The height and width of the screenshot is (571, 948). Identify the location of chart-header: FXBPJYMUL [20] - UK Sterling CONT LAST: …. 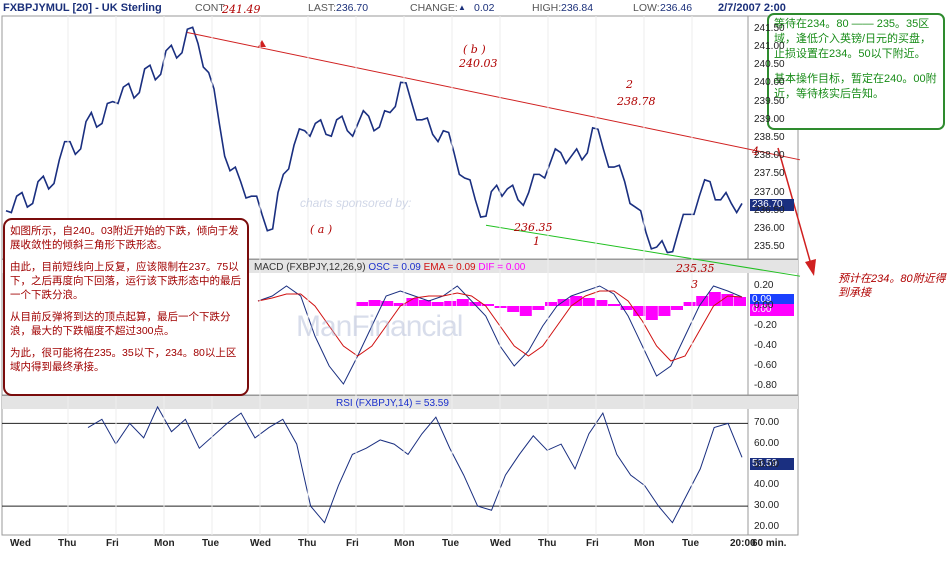
(400, 8).